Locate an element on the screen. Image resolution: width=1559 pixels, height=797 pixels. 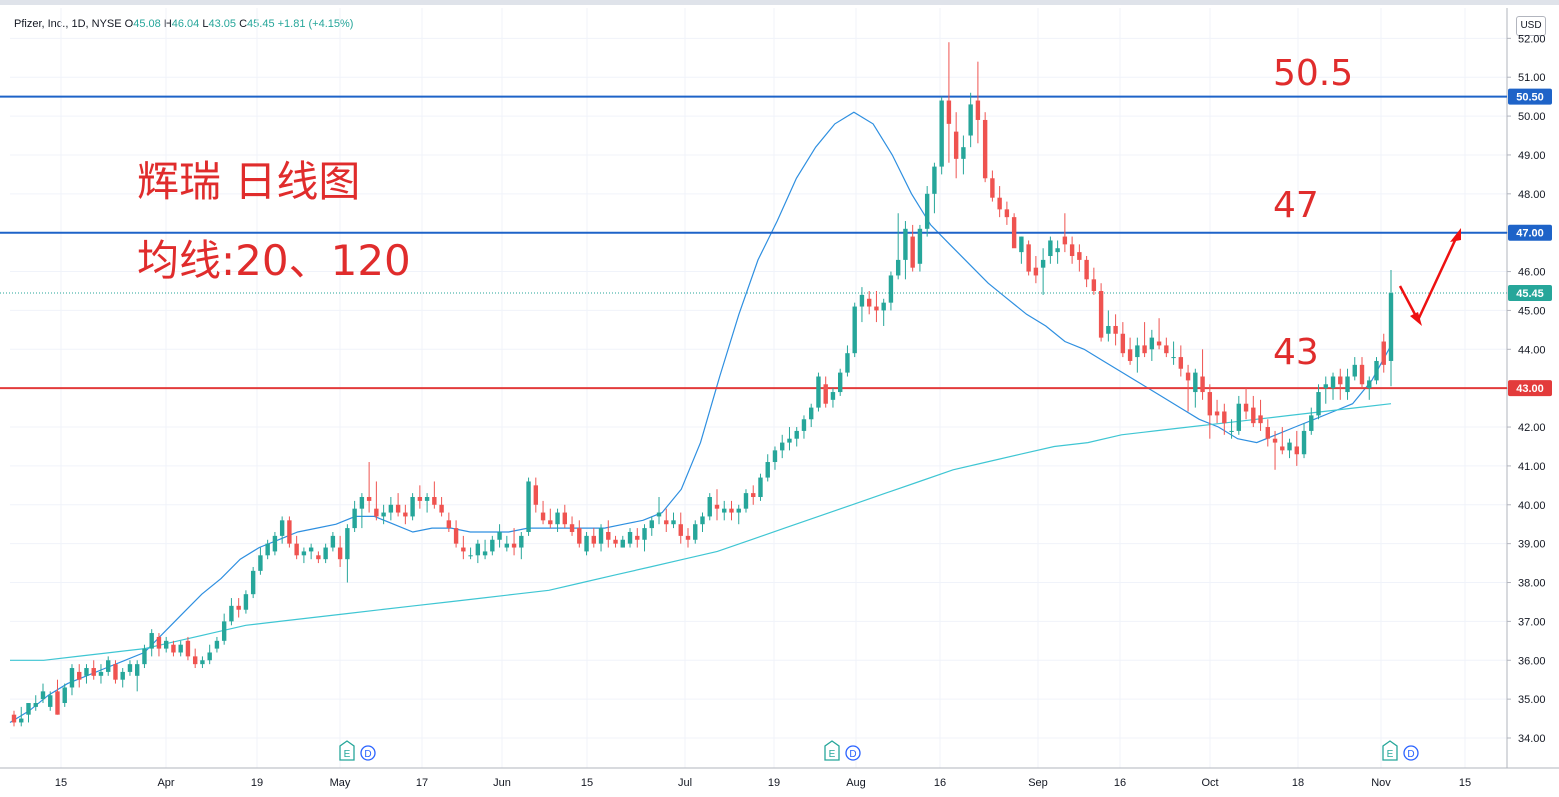
price-tick-label: 44.00 is located at coordinates (1532, 350).